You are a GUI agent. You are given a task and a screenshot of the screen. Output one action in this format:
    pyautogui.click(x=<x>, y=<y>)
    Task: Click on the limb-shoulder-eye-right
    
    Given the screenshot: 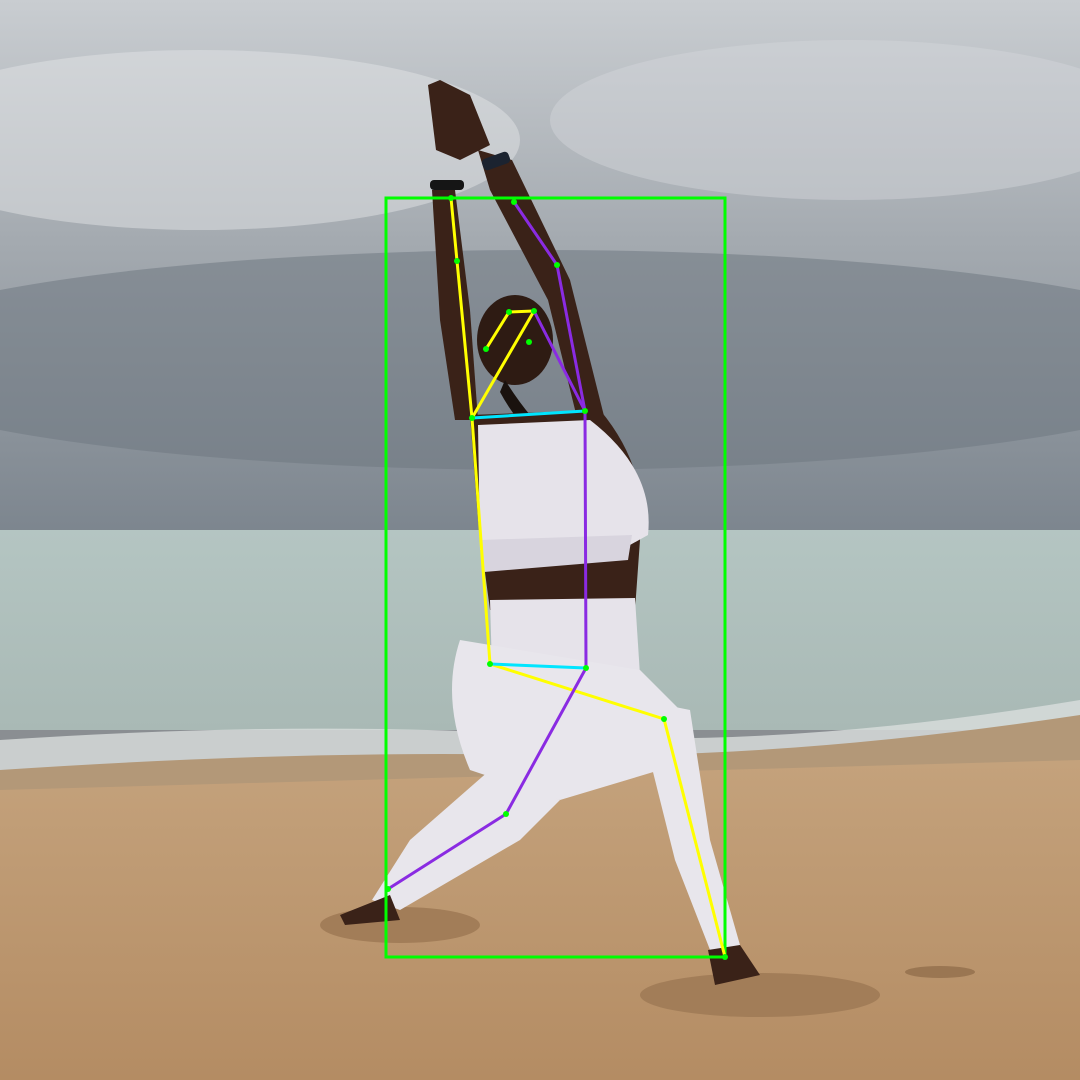 What is the action you would take?
    pyautogui.click(x=559, y=361)
    